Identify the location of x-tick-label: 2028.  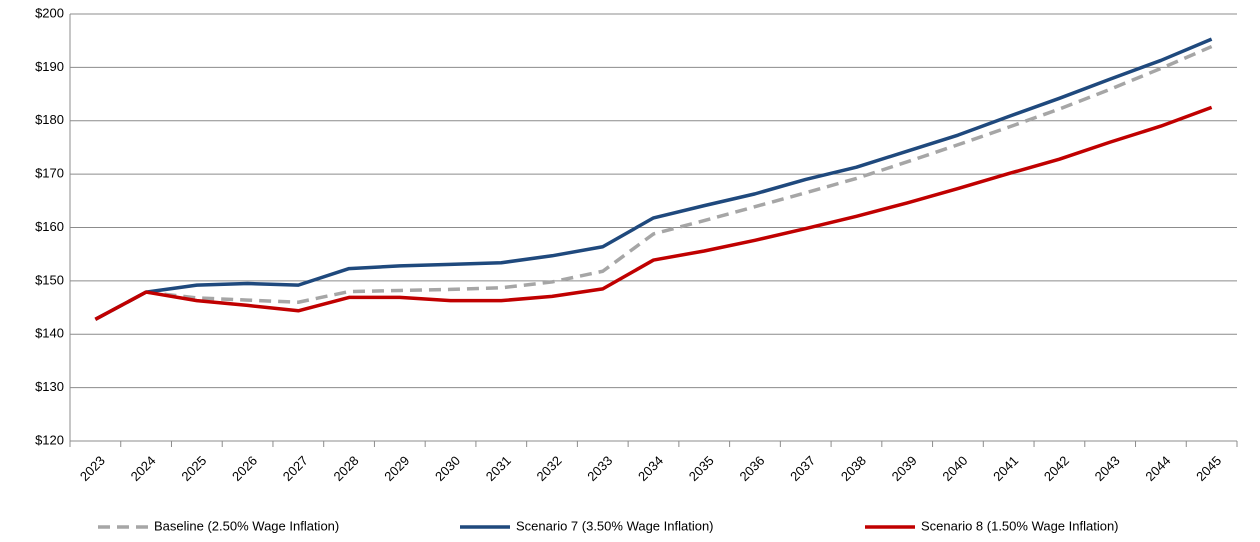
(346, 468).